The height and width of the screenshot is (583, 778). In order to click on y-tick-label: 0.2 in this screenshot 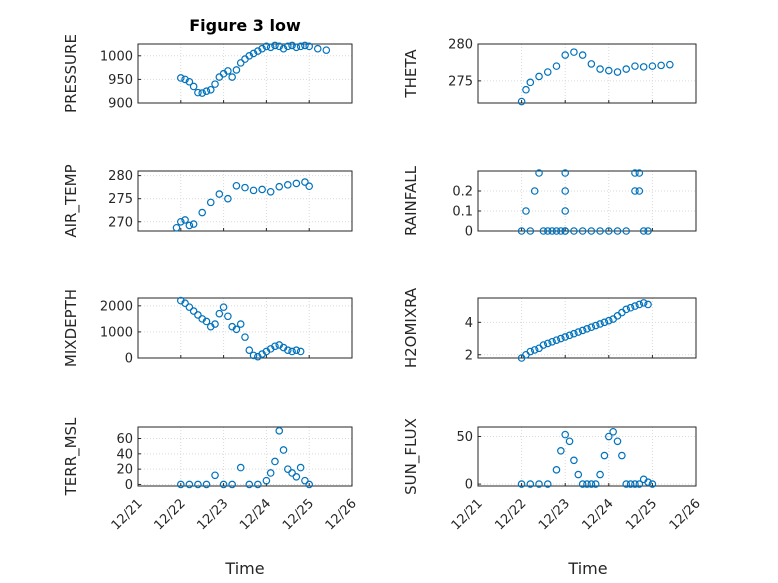, I will do `click(462, 192)`.